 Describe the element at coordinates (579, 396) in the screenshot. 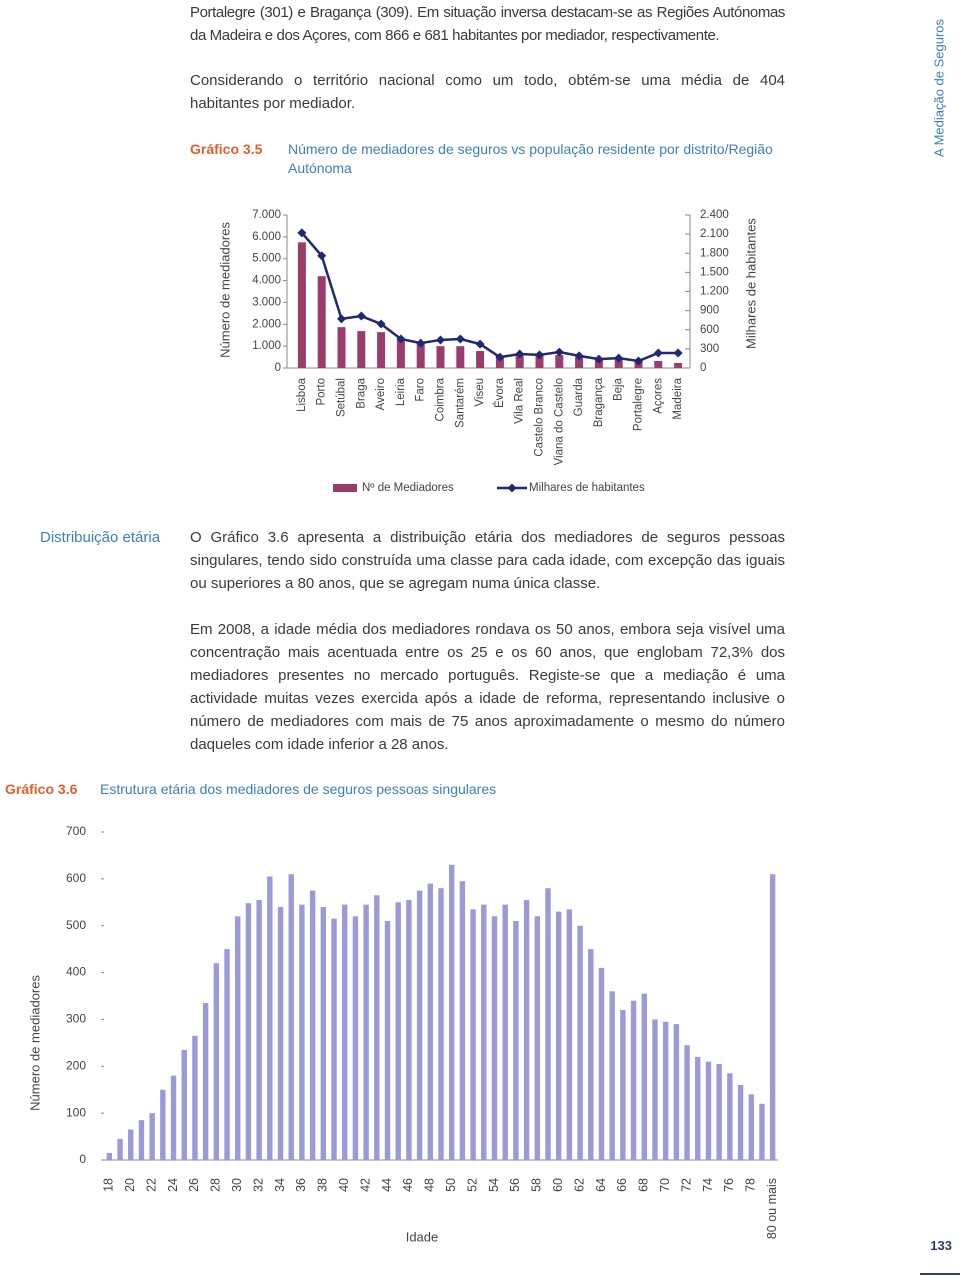

I see `x-tick-label: Guarda` at that location.